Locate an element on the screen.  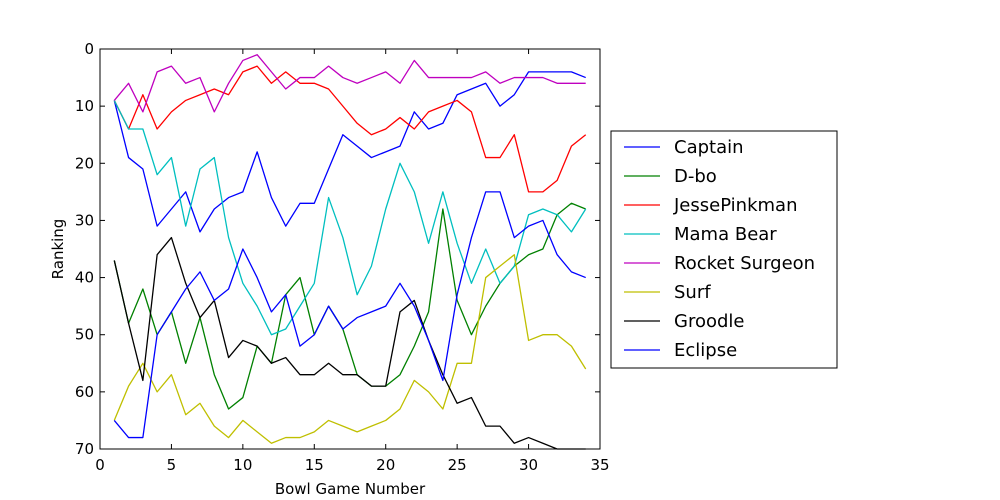
series-line-jessepinkman is located at coordinates (350, 129).